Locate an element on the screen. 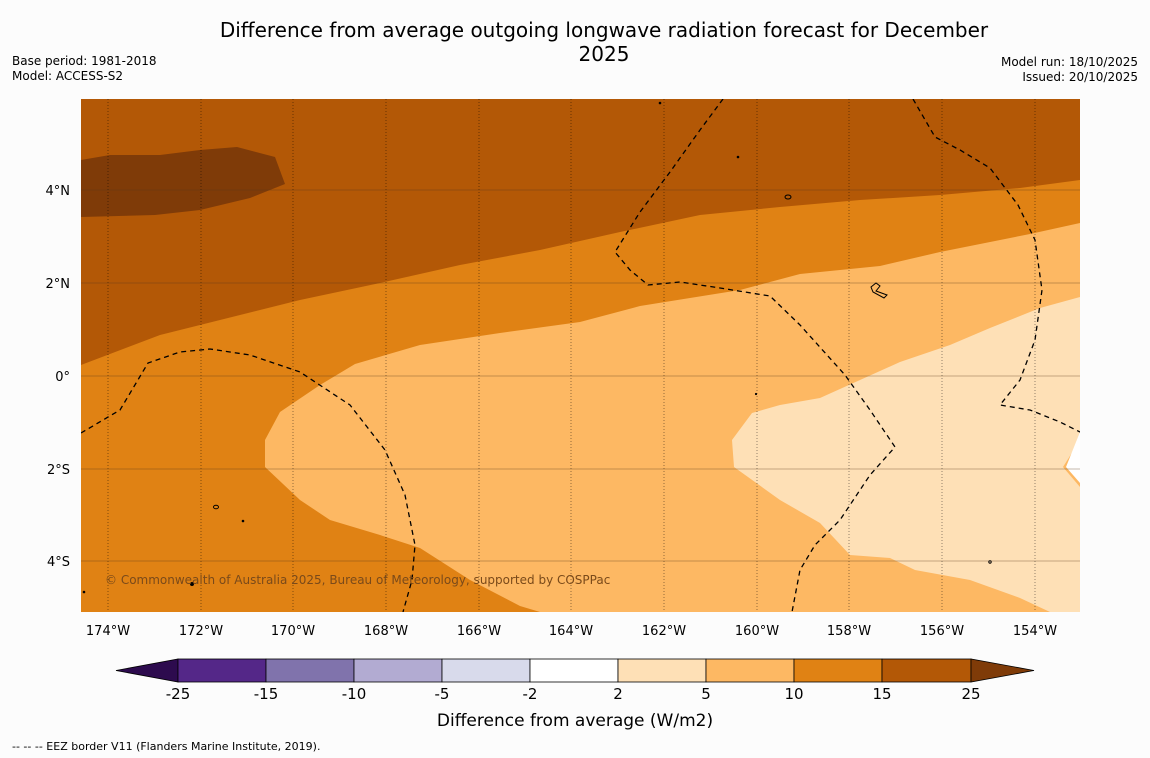 The height and width of the screenshot is (758, 1150). colorbar-title: Difference from average (W/m2) is located at coordinates (575, 721).